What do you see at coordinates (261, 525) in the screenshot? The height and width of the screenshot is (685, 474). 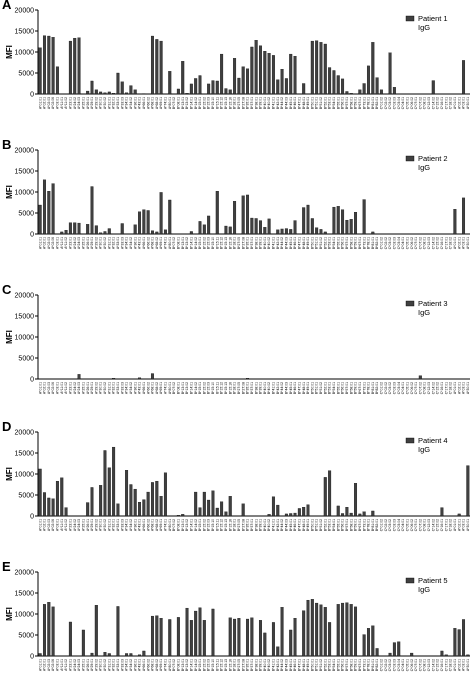 I see `x-tick-label: B*39:01` at bounding box center [261, 525].